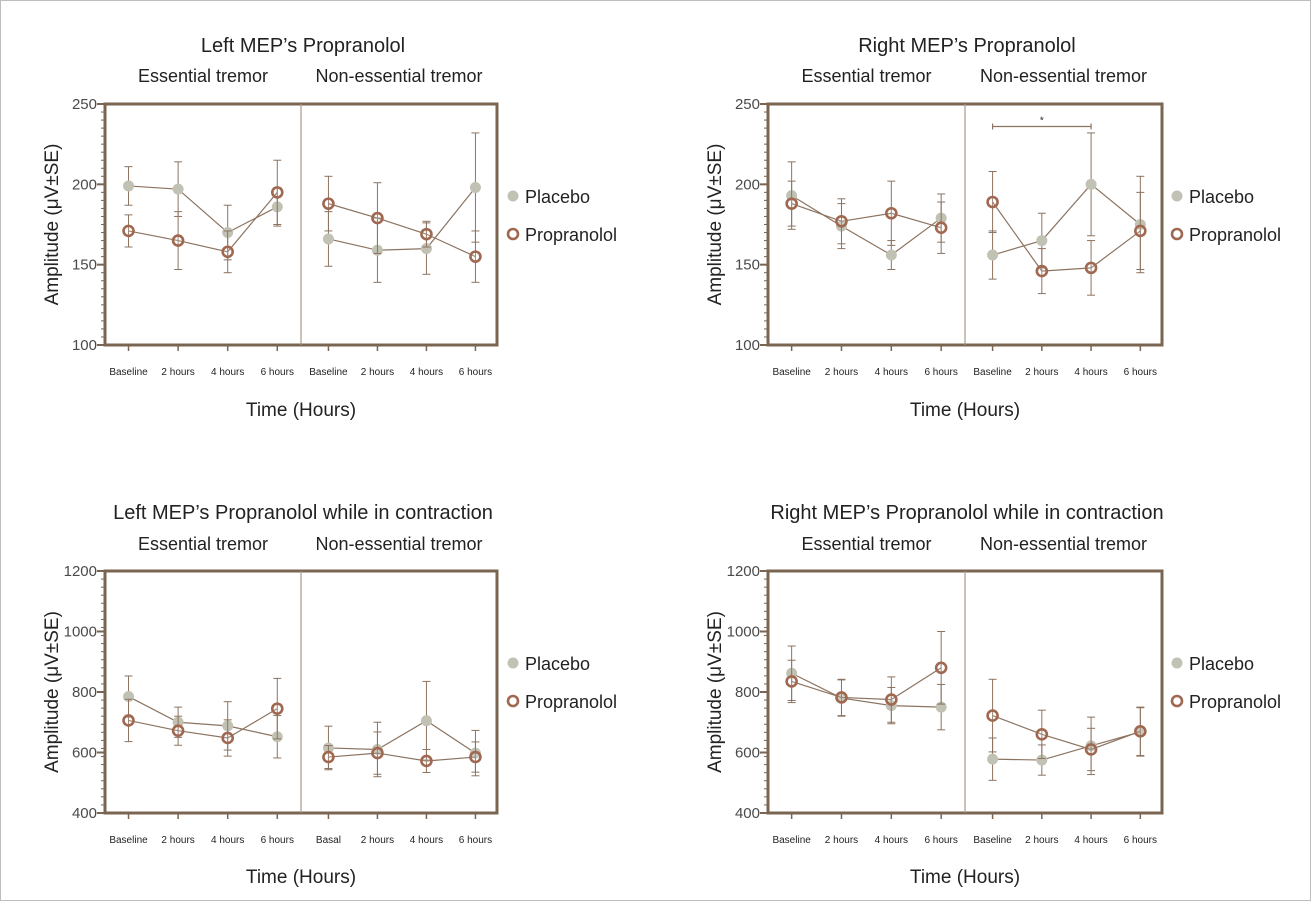 Image resolution: width=1311 pixels, height=901 pixels. Describe the element at coordinates (747, 184) in the screenshot. I see `y-tick-label: 200` at that location.